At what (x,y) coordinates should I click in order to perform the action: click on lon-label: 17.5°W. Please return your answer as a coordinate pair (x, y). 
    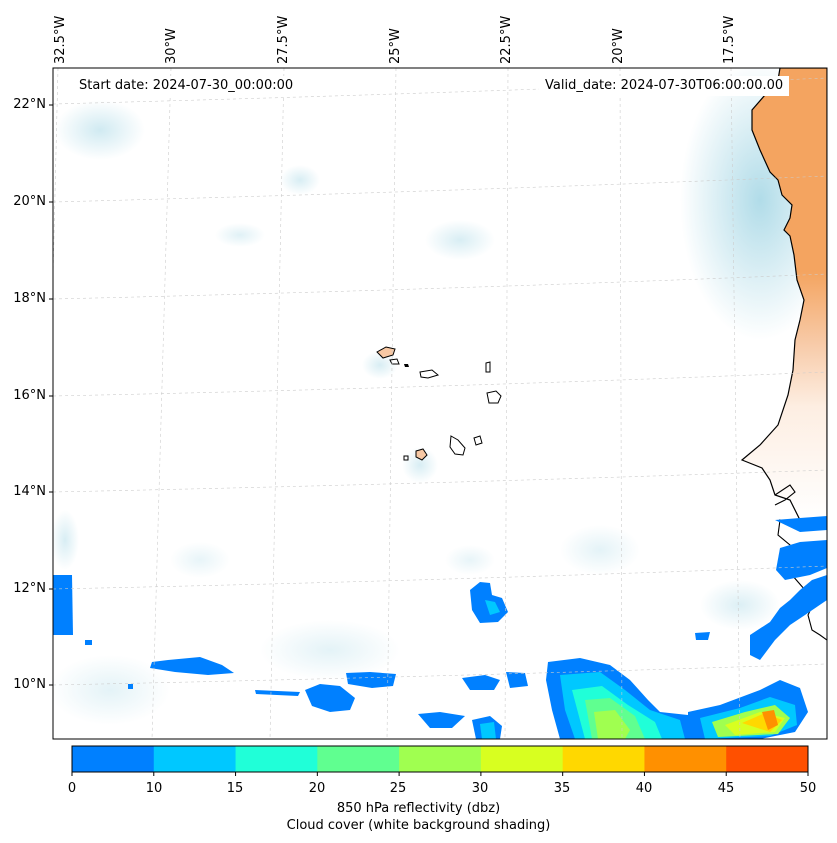
    Looking at the image, I should click on (729, 39).